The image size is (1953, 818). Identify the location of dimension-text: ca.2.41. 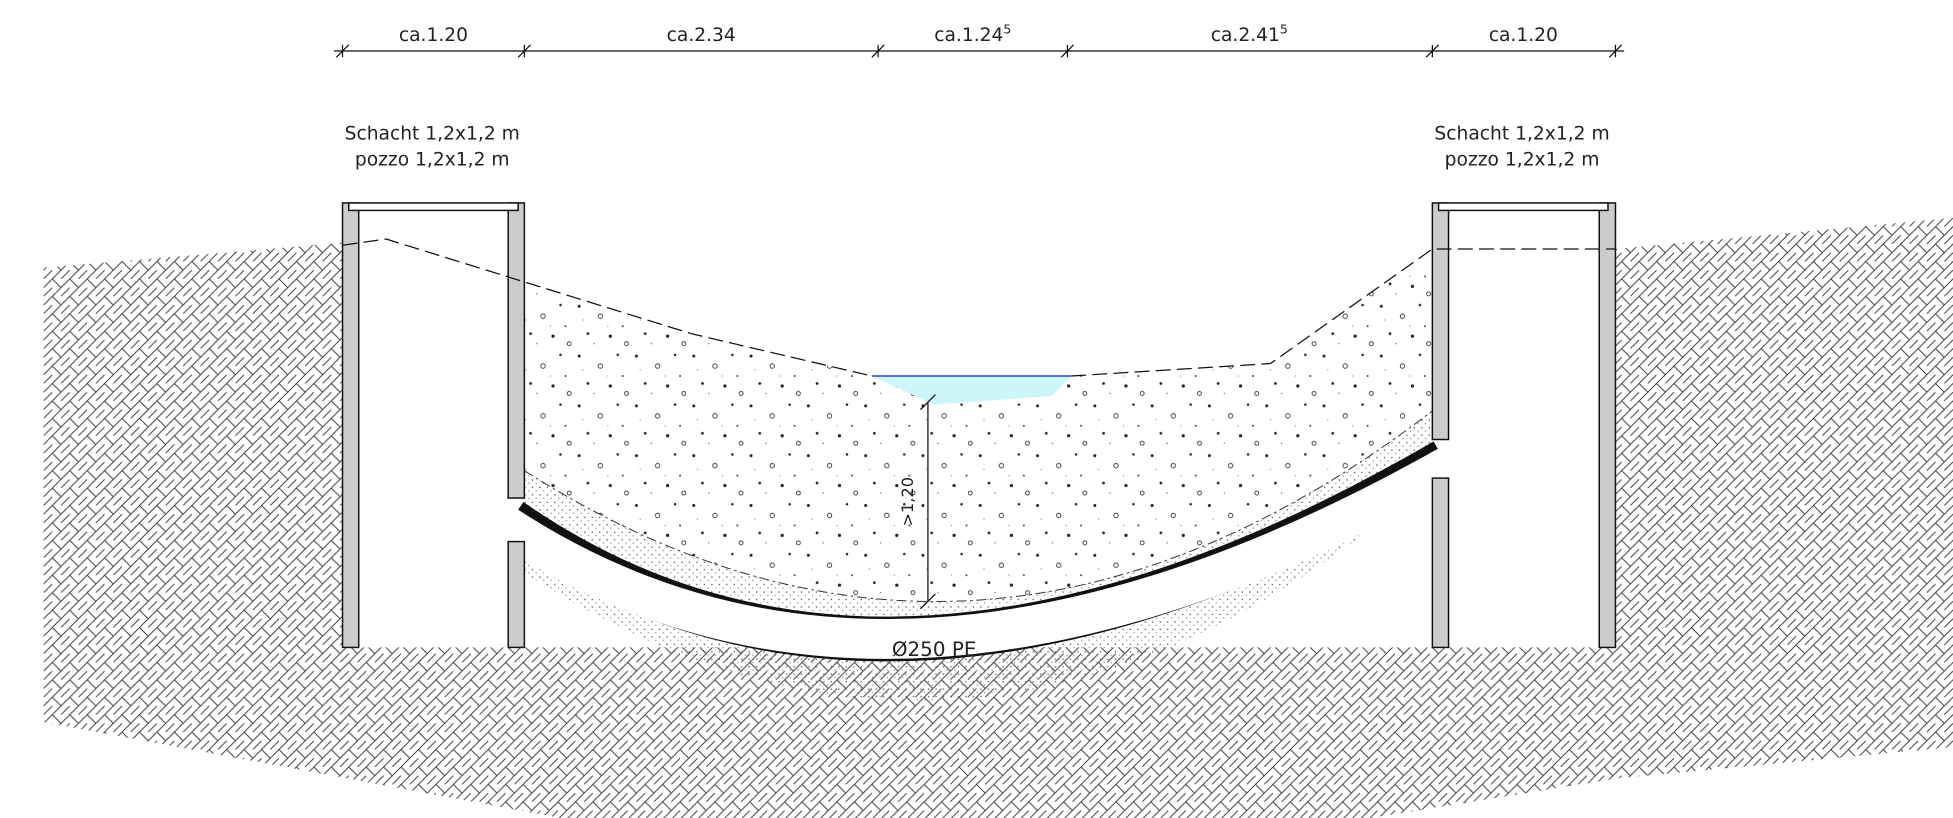
(1245, 35).